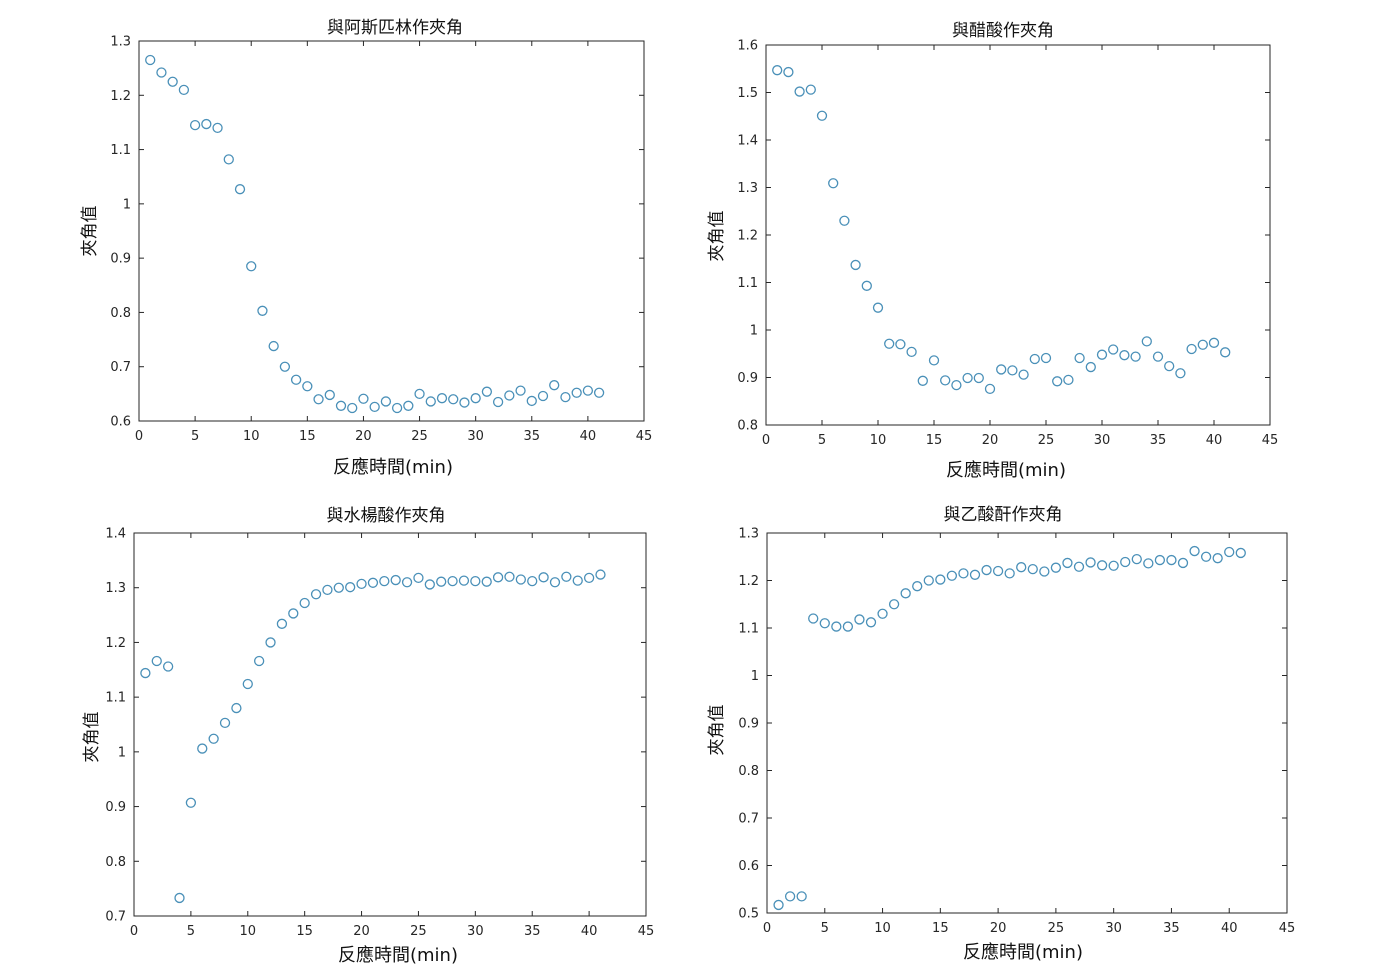 The image size is (1382, 969). I want to click on x-tick-label: 30, so click(475, 931).